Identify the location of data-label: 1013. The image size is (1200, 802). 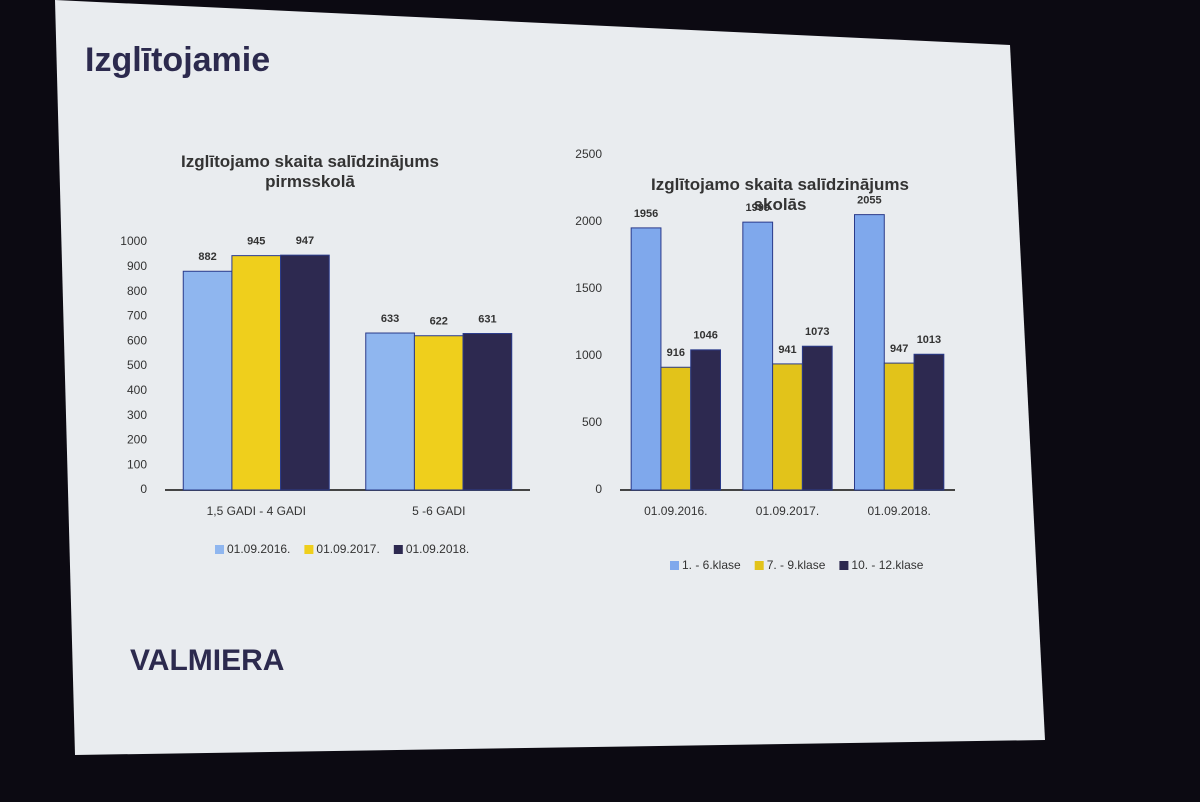
(929, 340).